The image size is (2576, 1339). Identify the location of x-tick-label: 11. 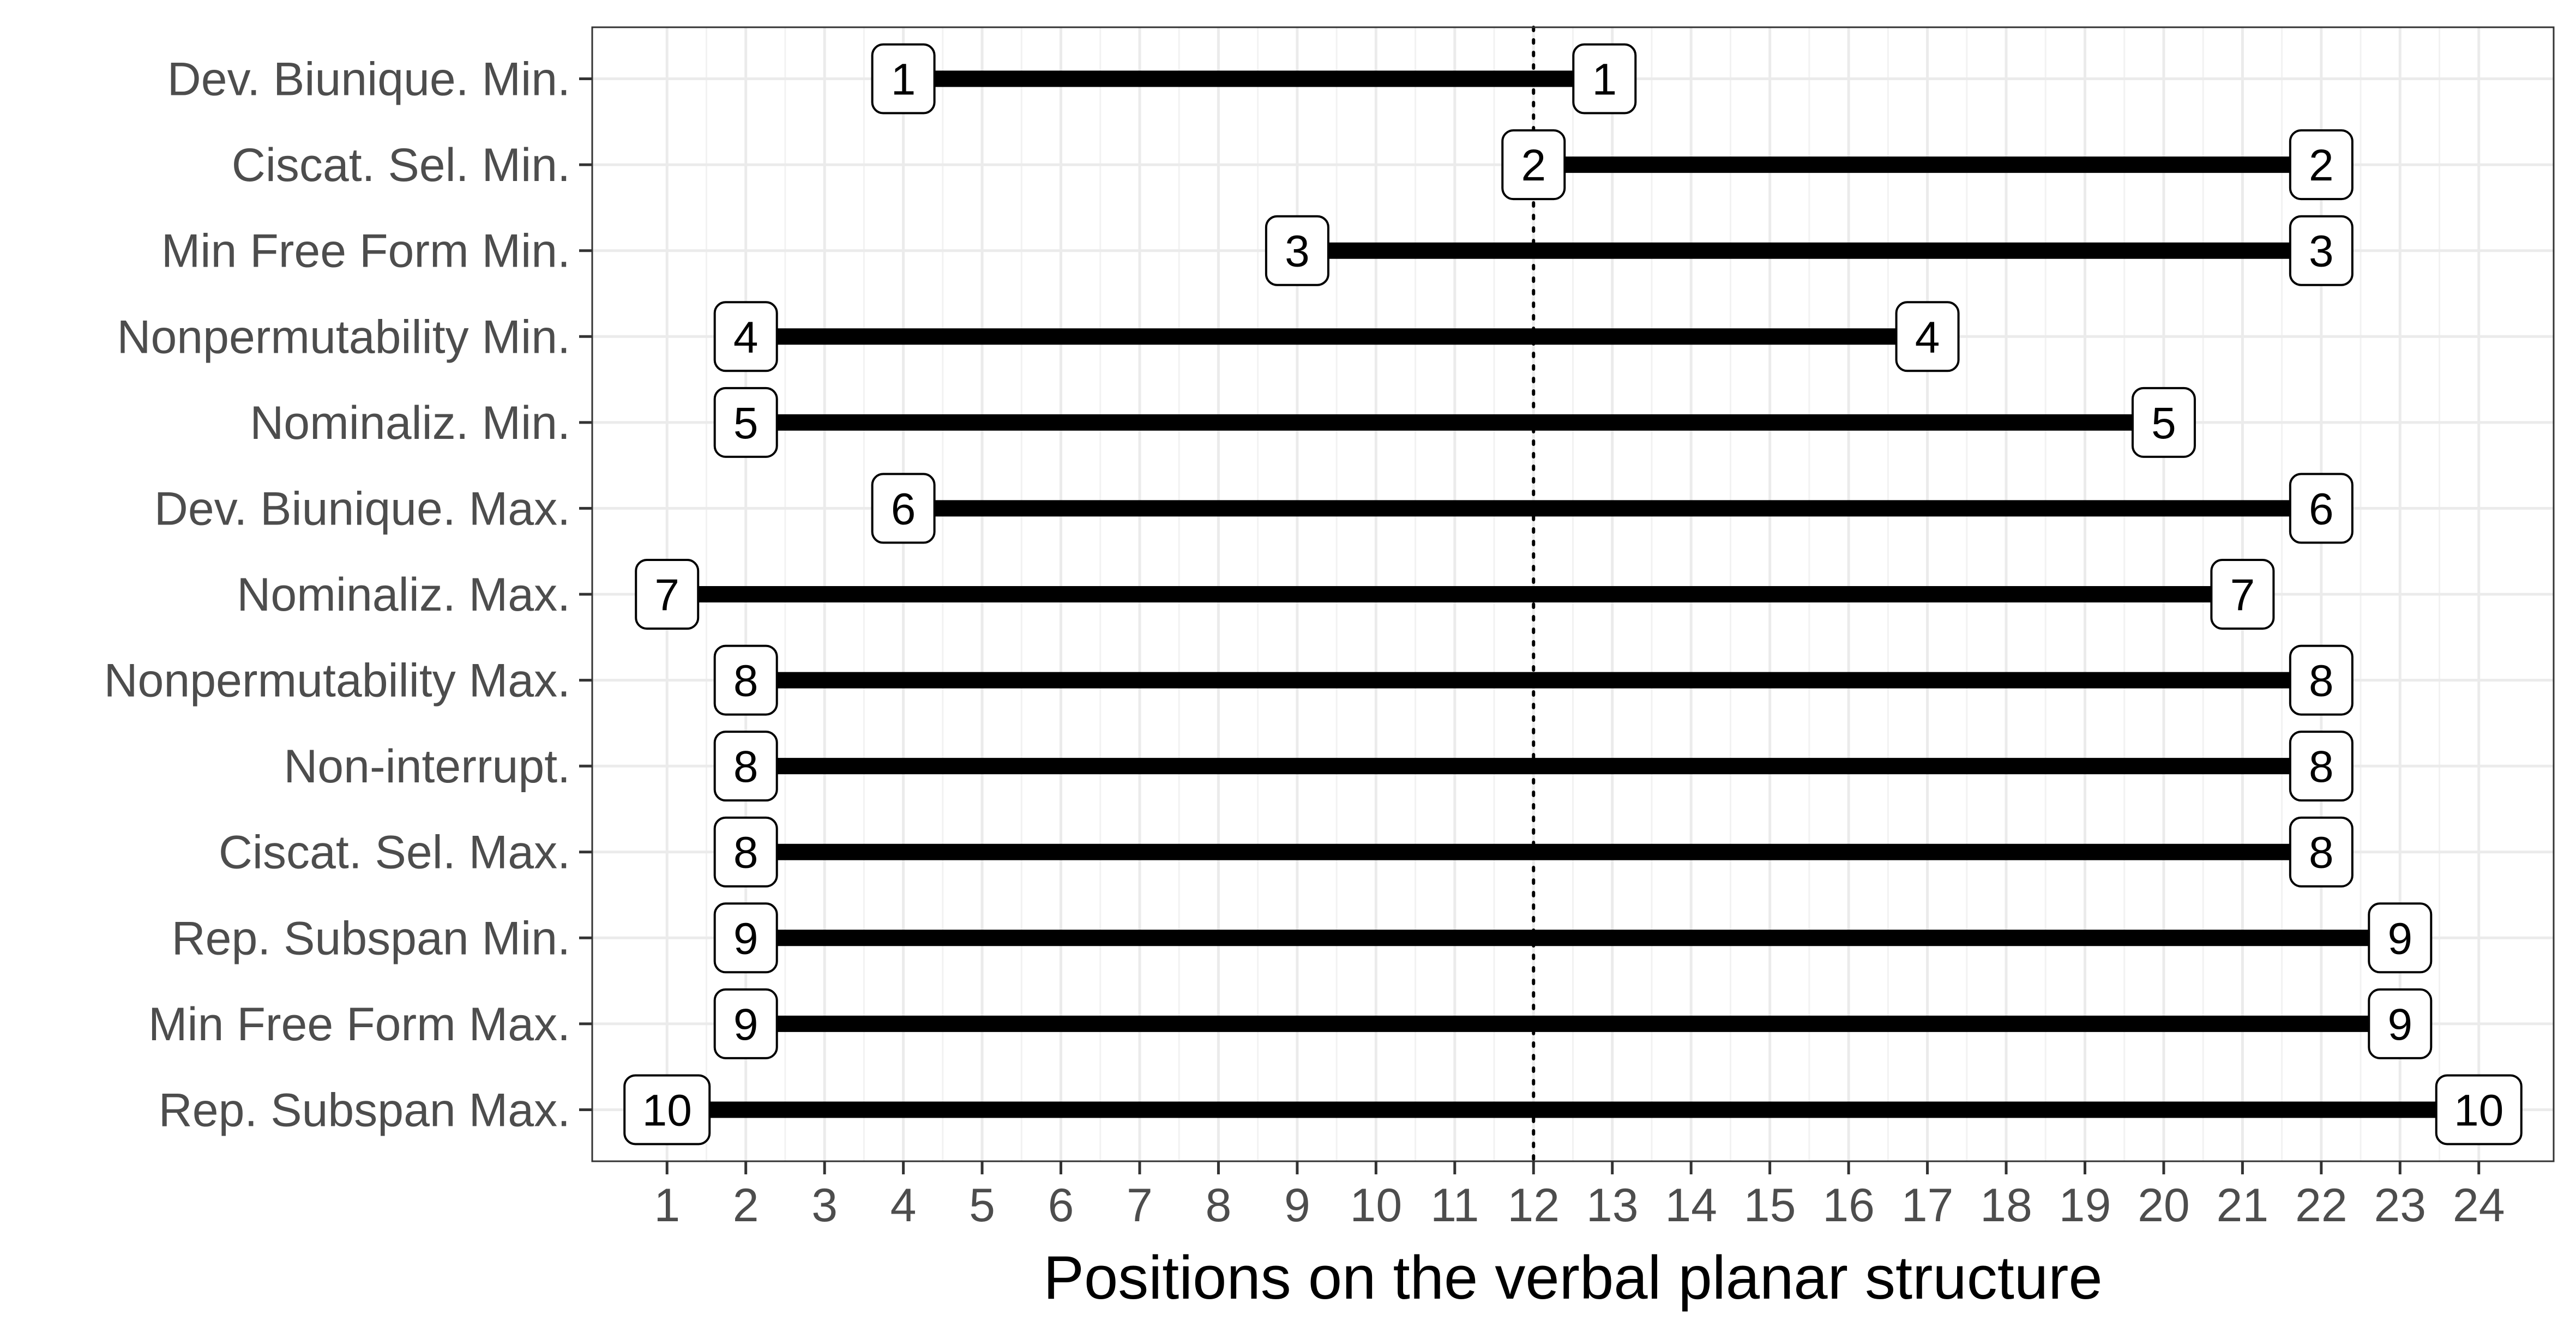
(1454, 1205).